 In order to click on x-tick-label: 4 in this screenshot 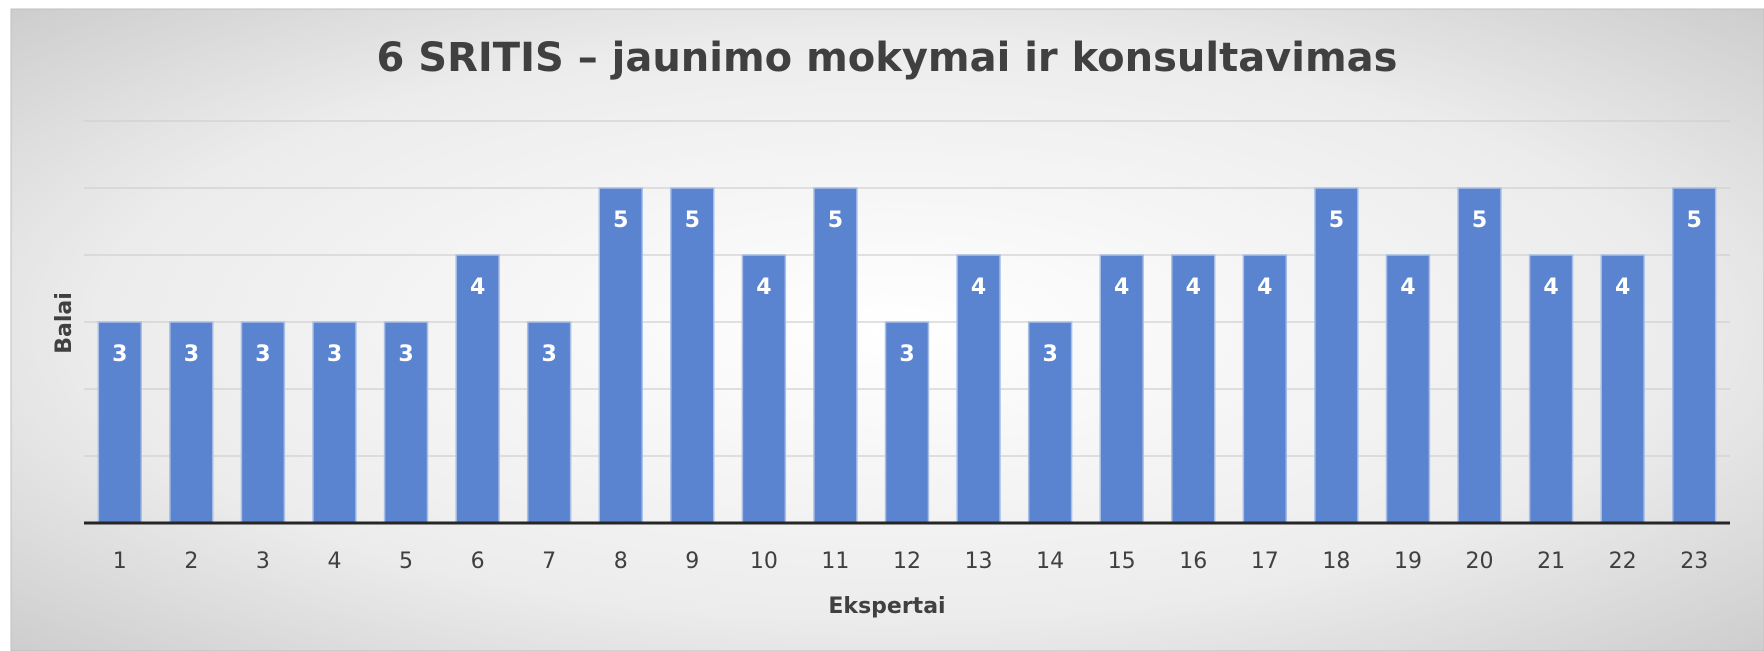, I will do `click(334, 561)`.